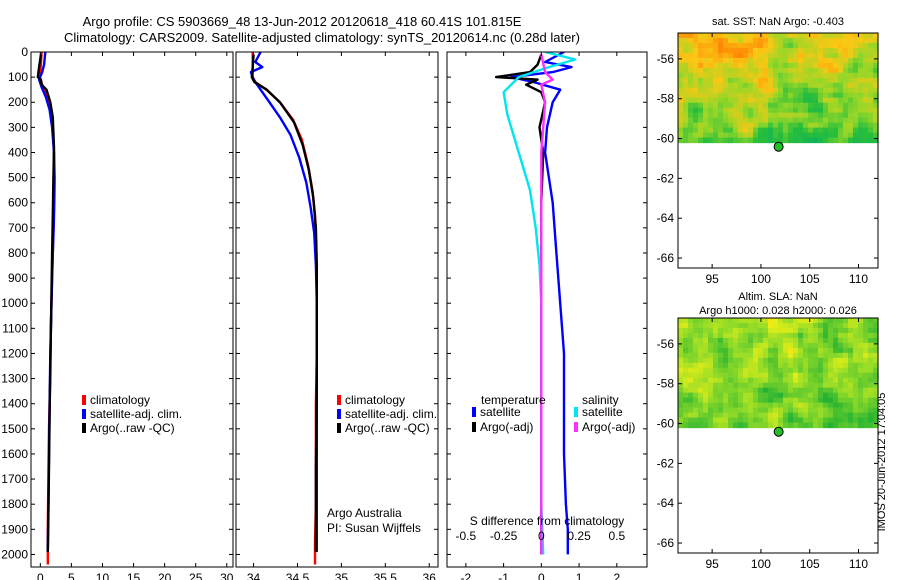  I want to click on x-tick-label: 10, so click(103, 575).